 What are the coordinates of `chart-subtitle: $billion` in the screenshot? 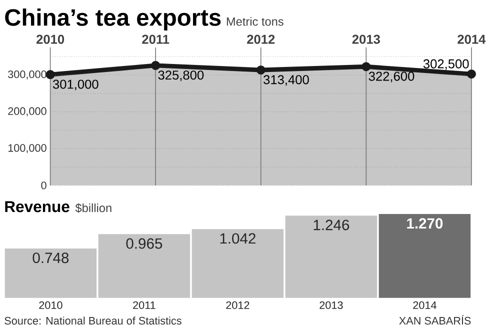 It's located at (93, 208).